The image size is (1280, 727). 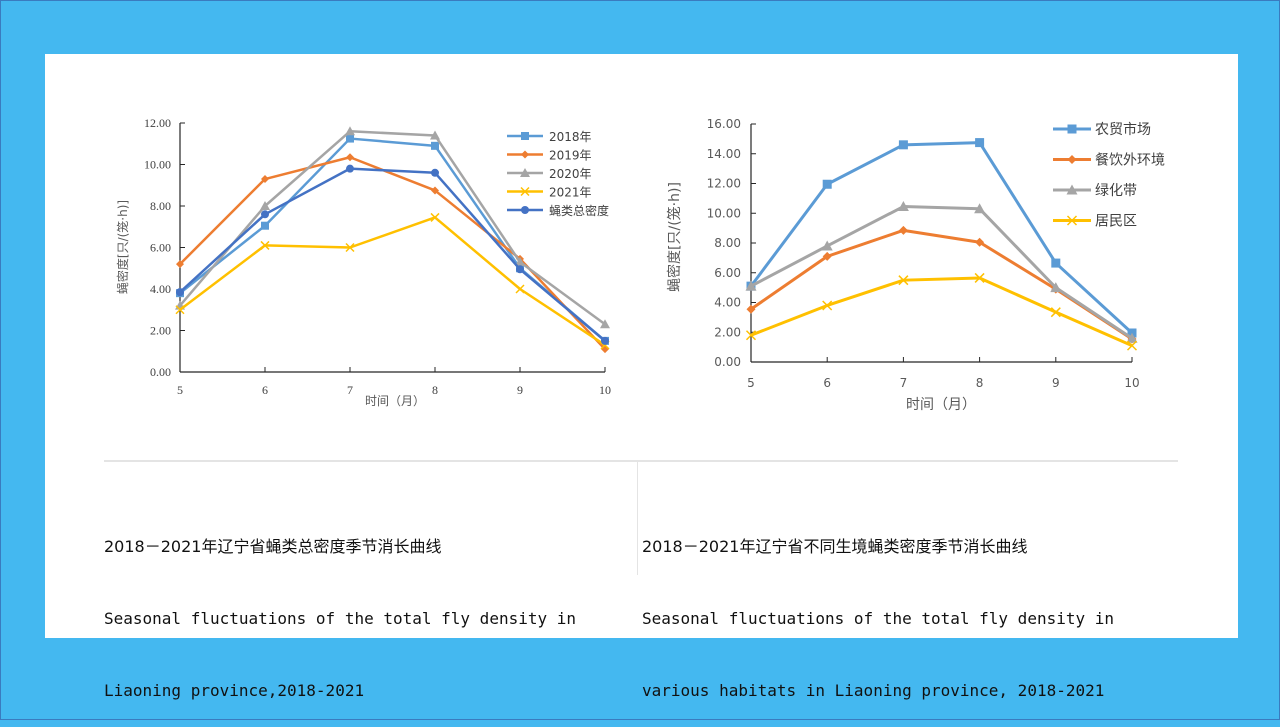 I want to click on caption-left-en-line2: Liaoning province,2018-2021, so click(x=234, y=690).